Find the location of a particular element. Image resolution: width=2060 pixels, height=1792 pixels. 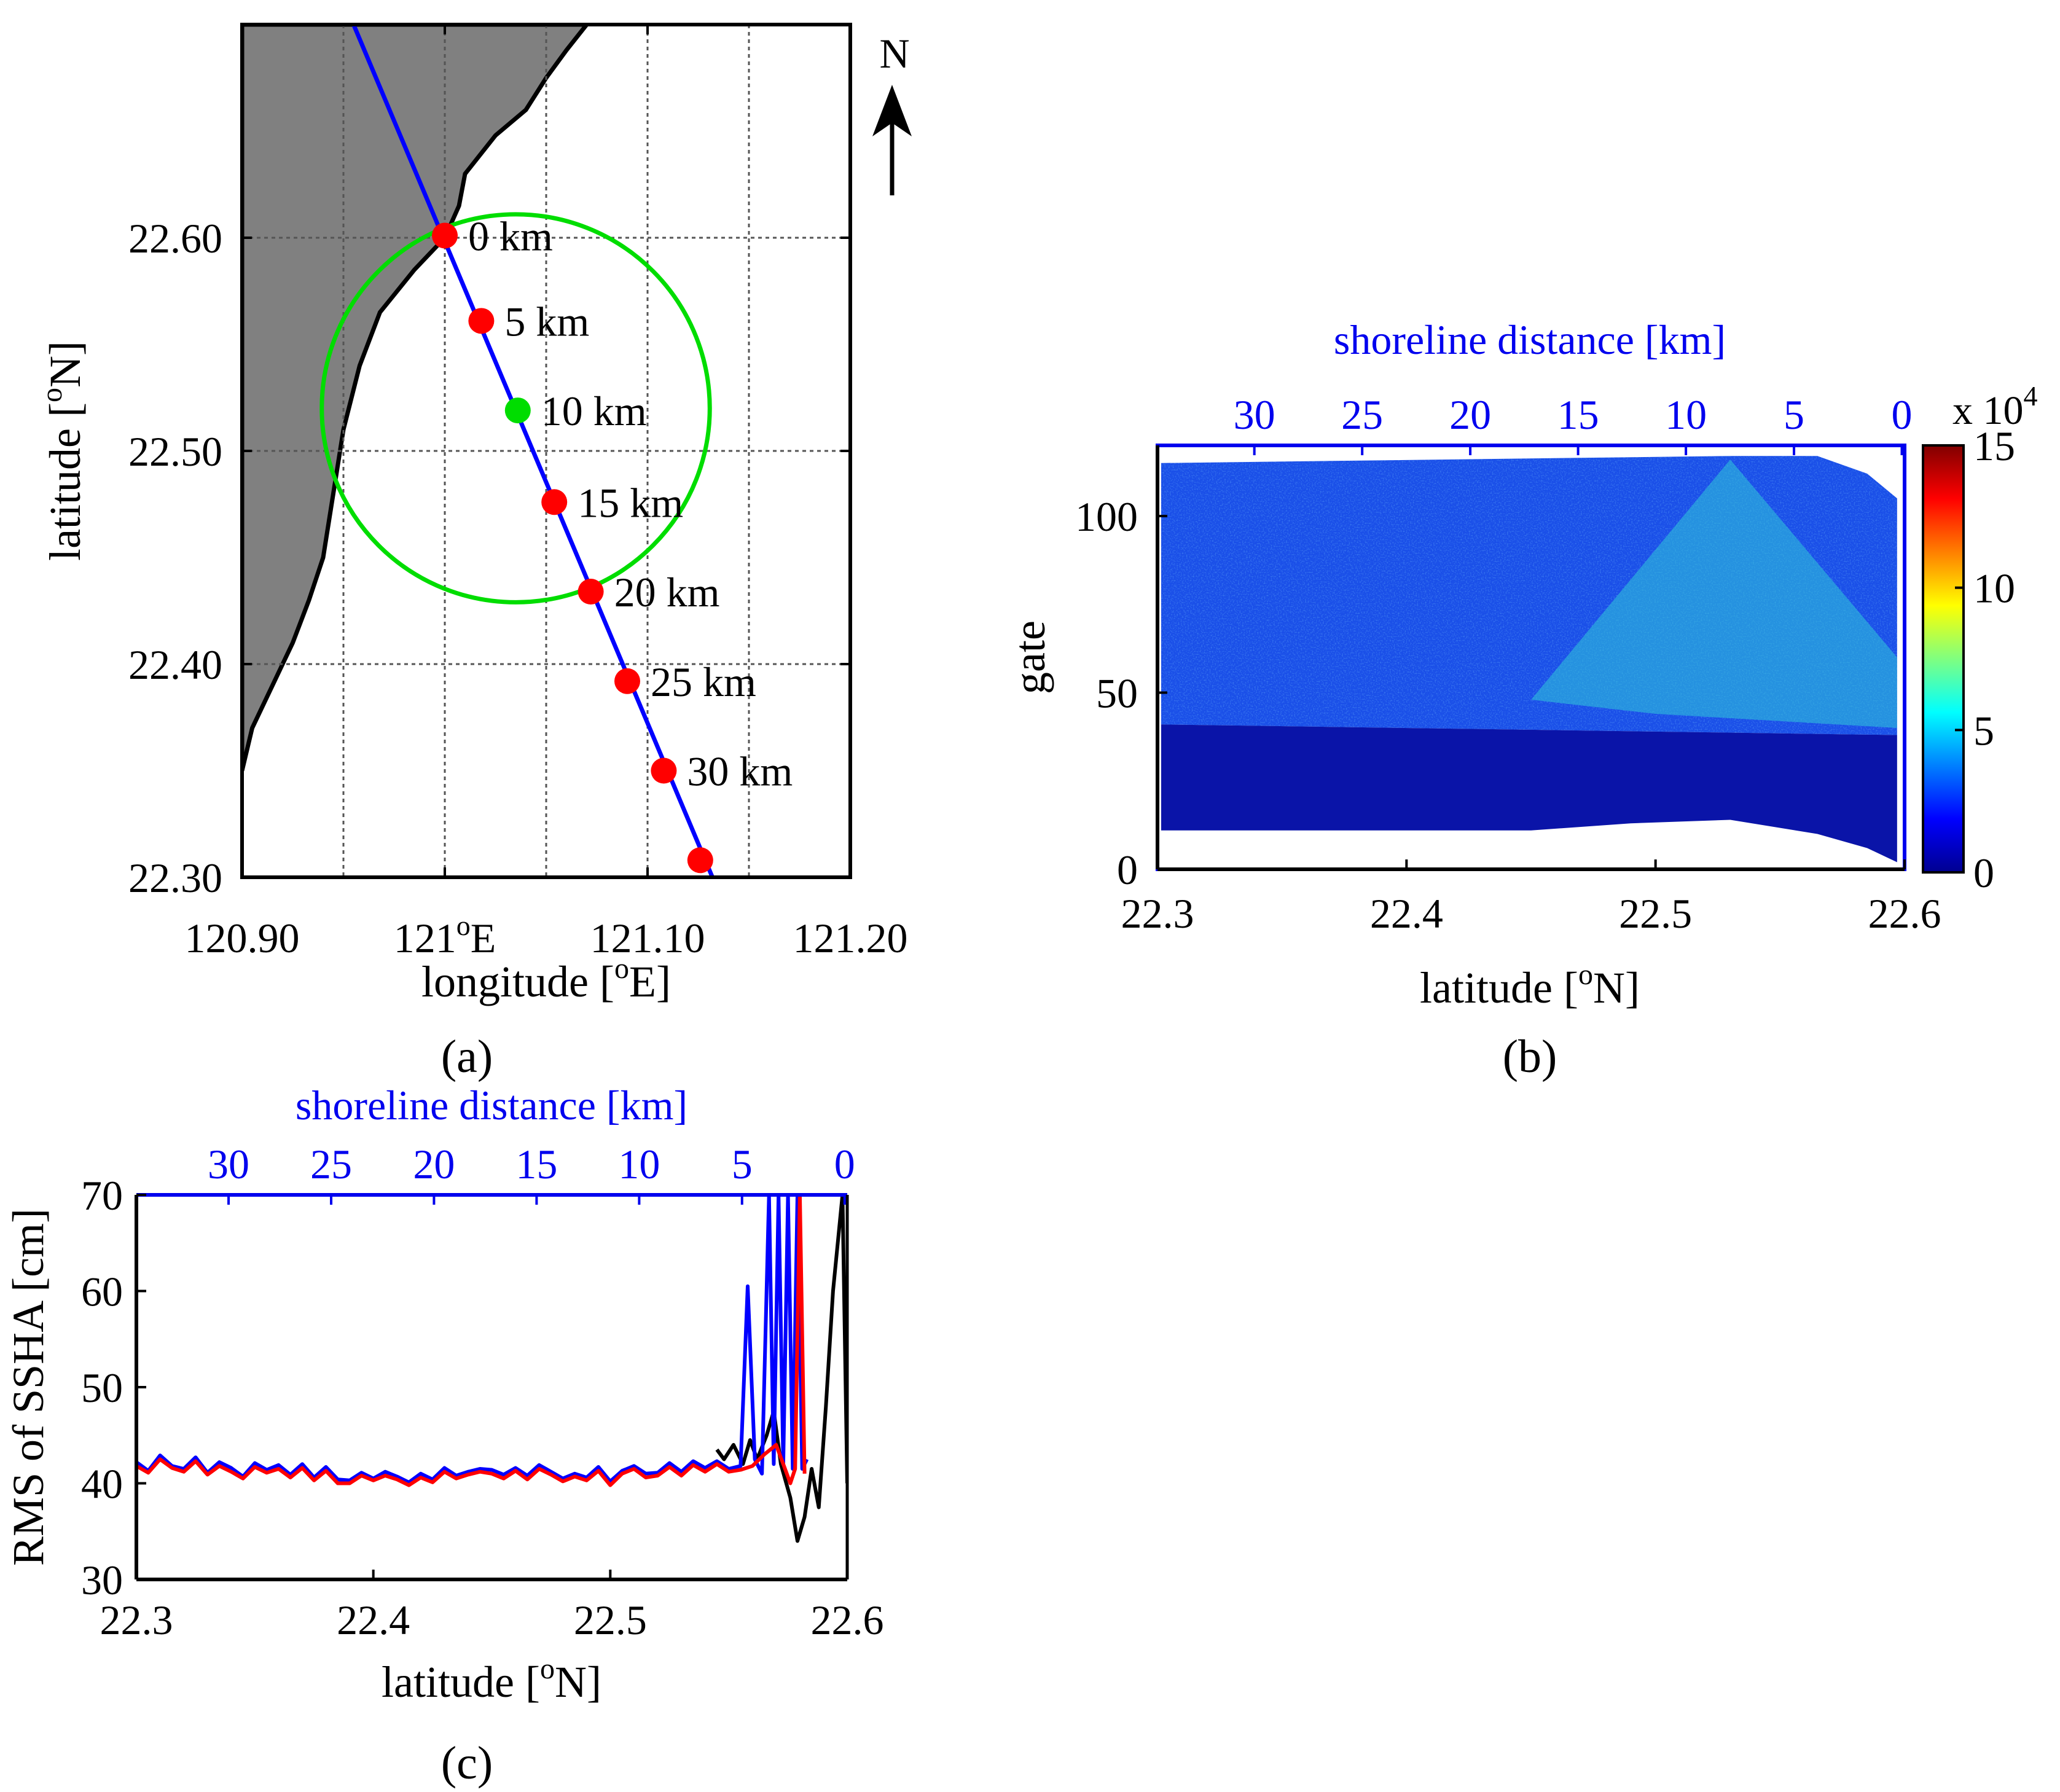

heatmap-bright-wedge is located at coordinates (1714, 594).